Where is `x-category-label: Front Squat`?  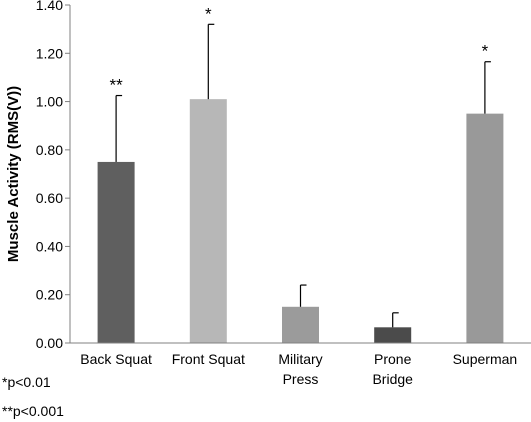 x-category-label: Front Squat is located at coordinates (208, 359).